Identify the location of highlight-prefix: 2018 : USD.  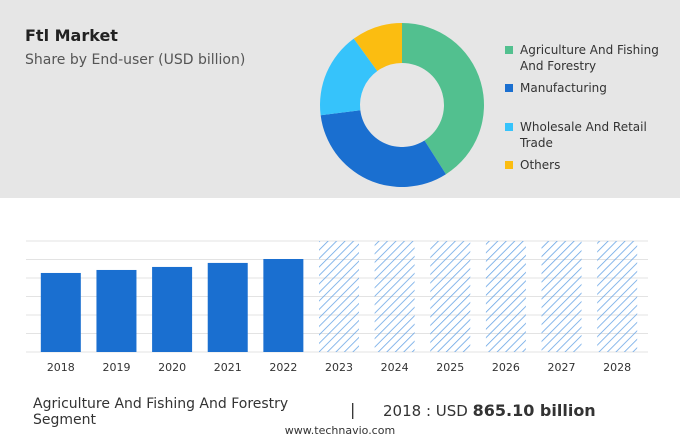
(425, 411).